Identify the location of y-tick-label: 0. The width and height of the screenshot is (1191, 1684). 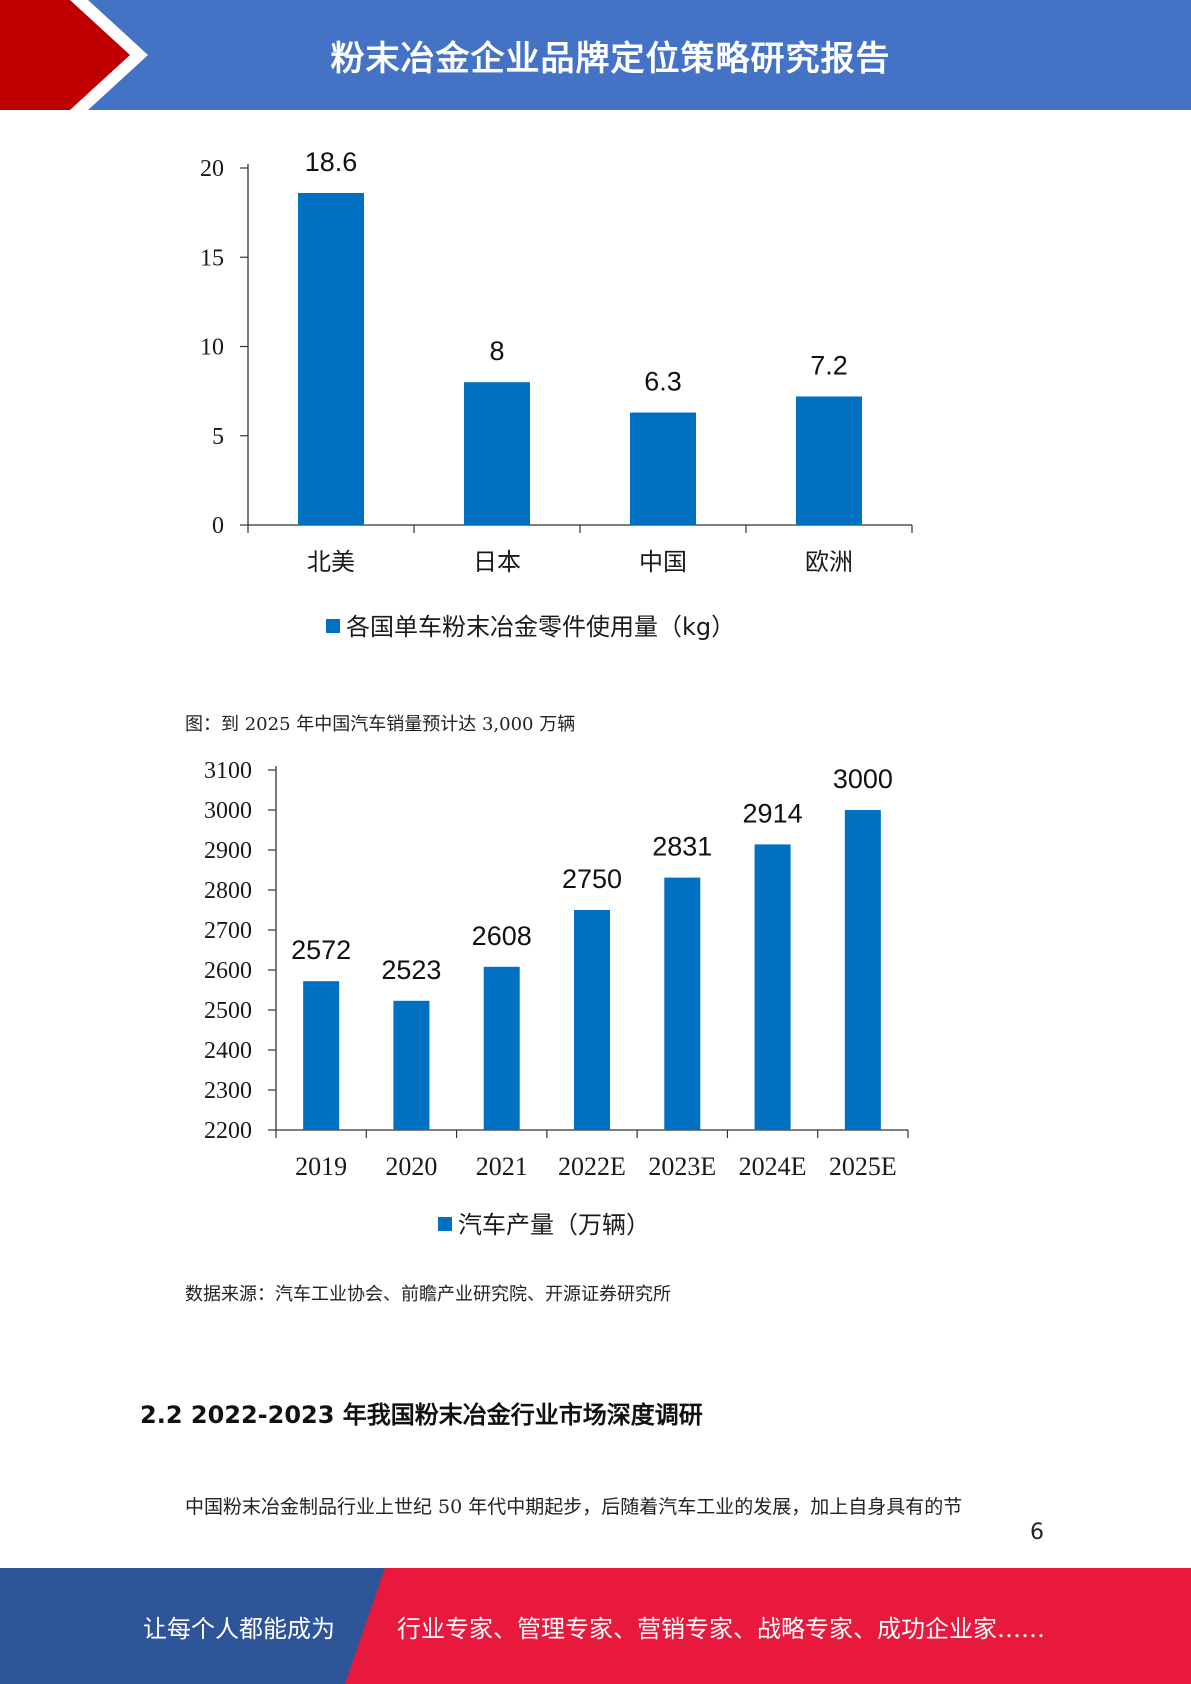
(218, 526).